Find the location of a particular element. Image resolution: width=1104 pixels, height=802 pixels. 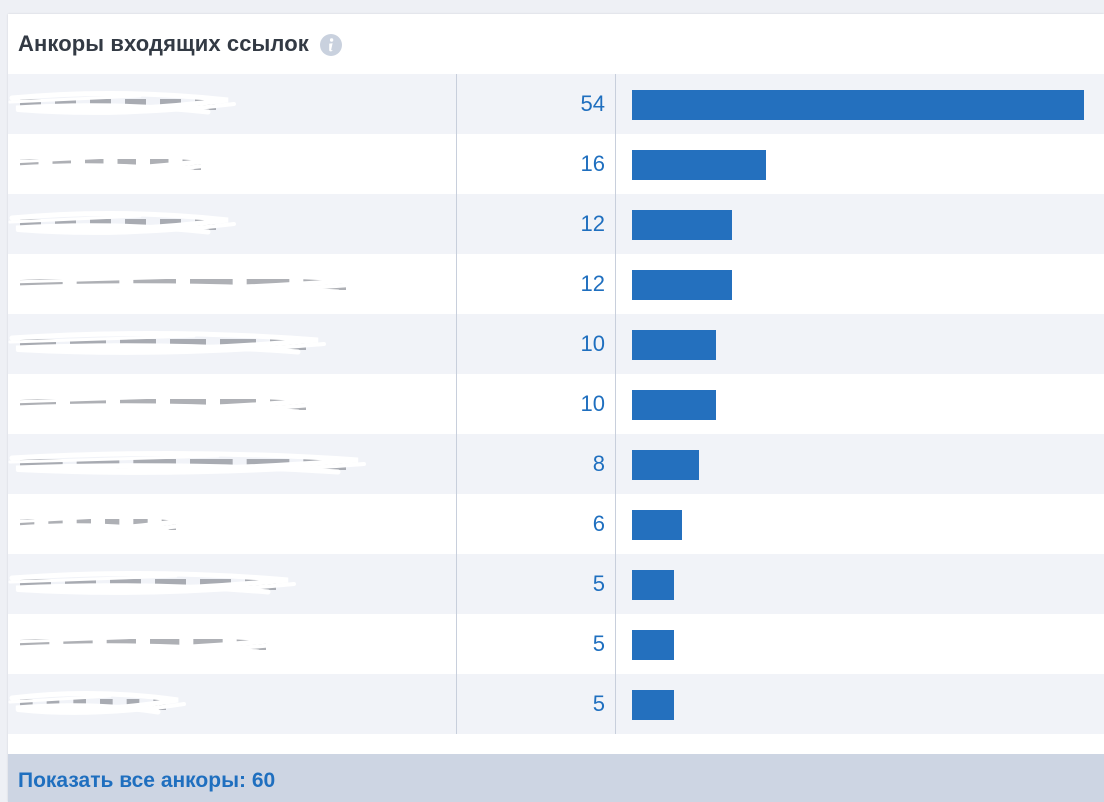

table-row: 12 is located at coordinates (556, 284).